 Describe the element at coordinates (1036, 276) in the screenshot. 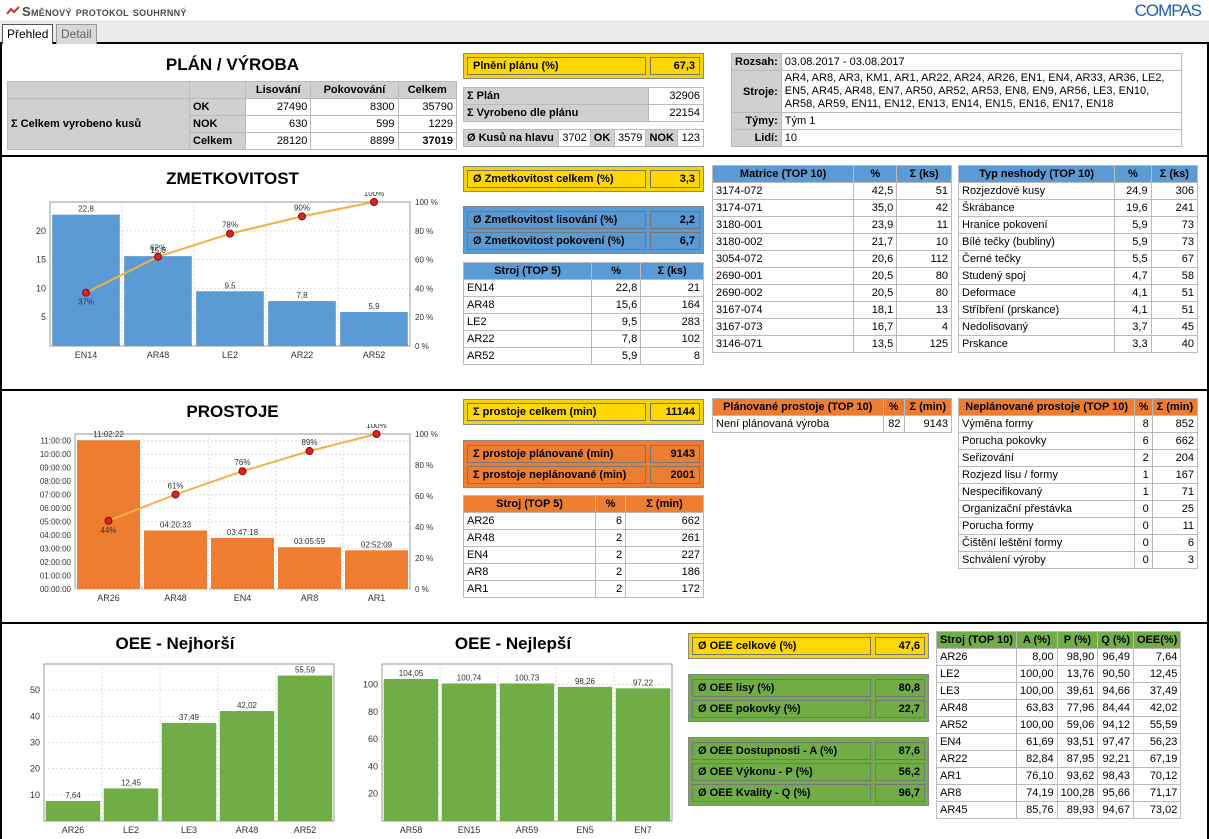

I see `cell: Studený spoj` at that location.